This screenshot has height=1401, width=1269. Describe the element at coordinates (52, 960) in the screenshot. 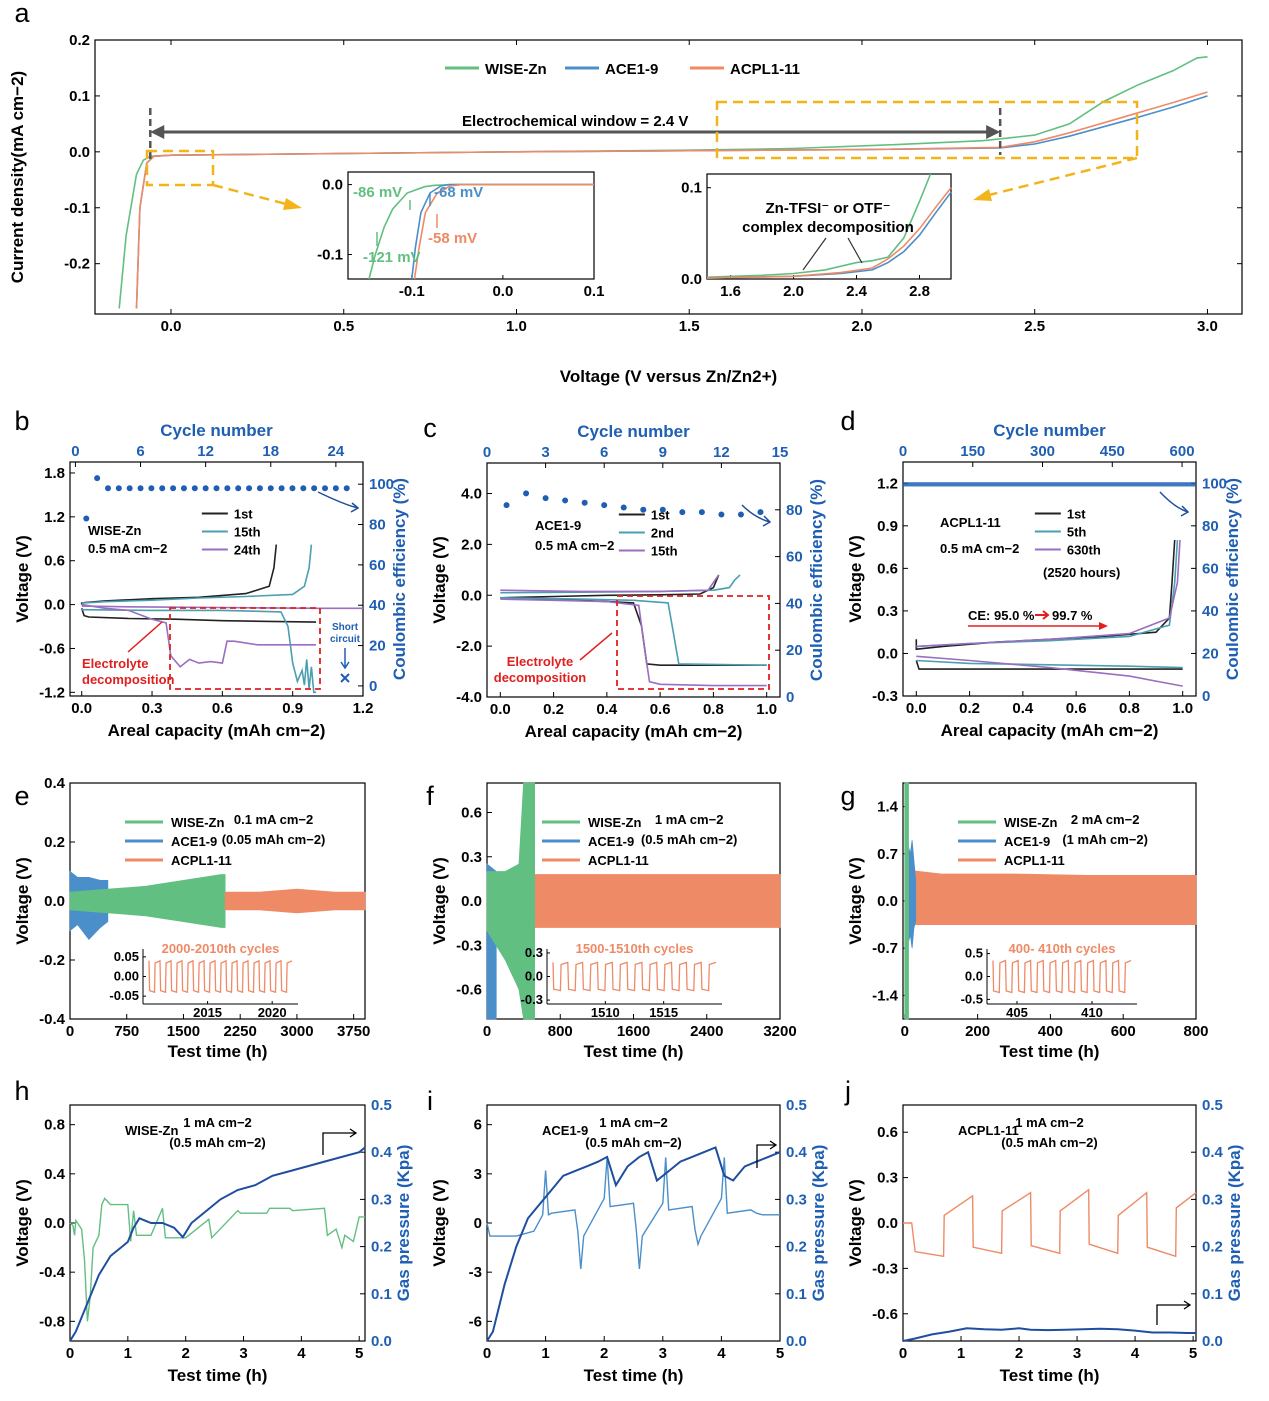

I see `y-tick-label: -0.2` at that location.